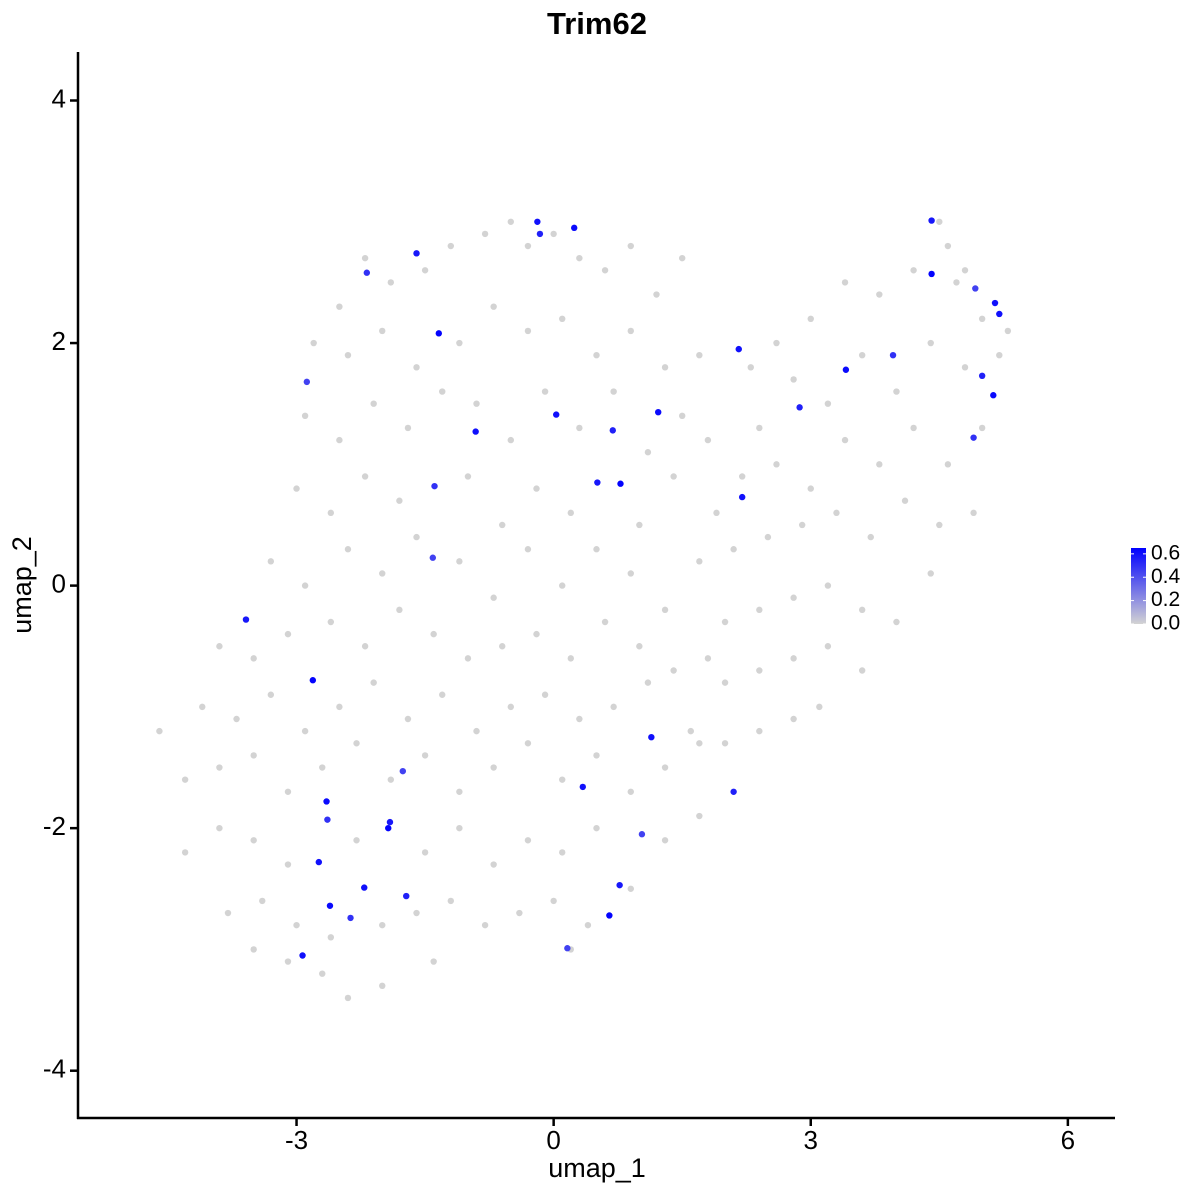  What do you see at coordinates (553, 1140) in the screenshot?
I see `x-tick-label: 0` at bounding box center [553, 1140].